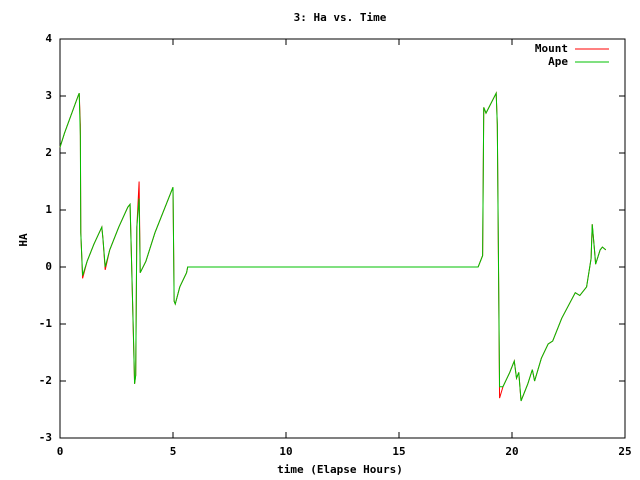 The image size is (640, 480). What do you see at coordinates (46, 323) in the screenshot?
I see `y-tick-label: -1` at bounding box center [46, 323].